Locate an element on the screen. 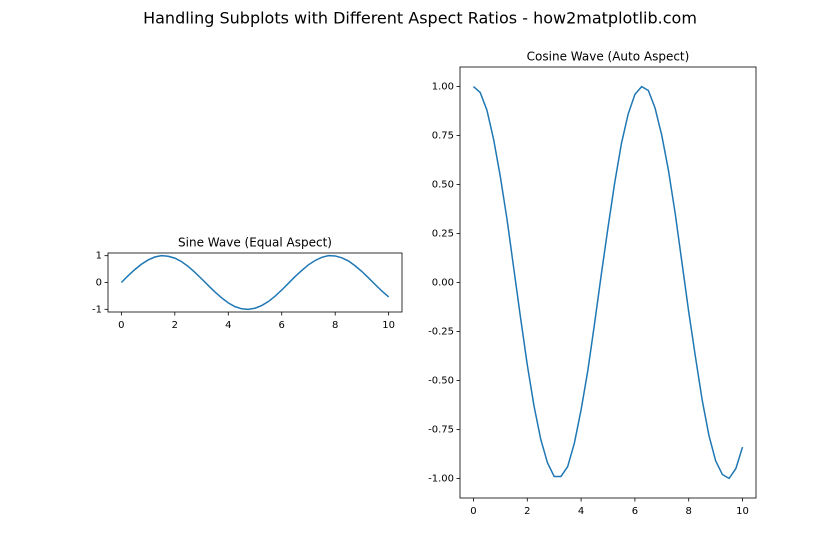  axes-frame is located at coordinates (255, 282).